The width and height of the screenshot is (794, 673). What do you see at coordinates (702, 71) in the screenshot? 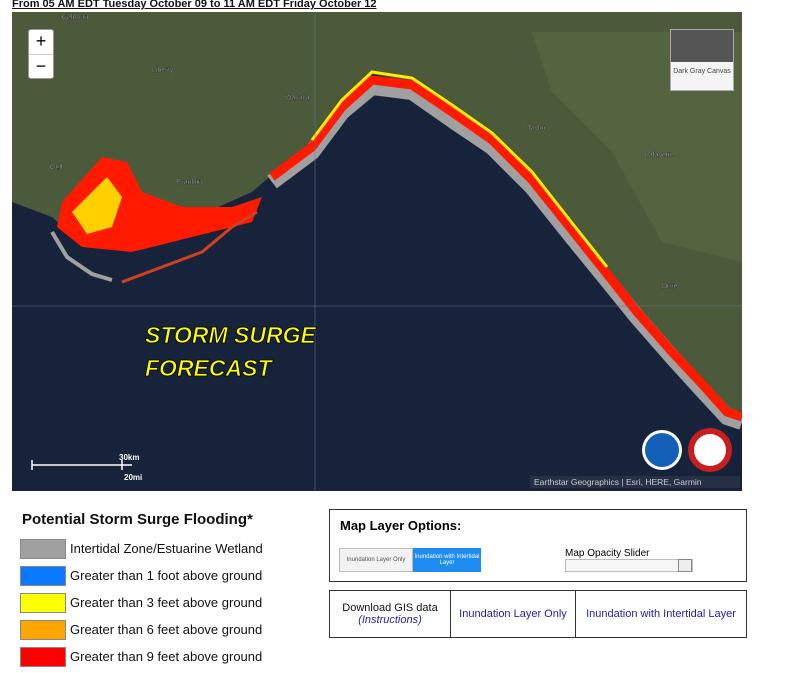
I see `basemap-label: Dark Gray Canvas` at bounding box center [702, 71].